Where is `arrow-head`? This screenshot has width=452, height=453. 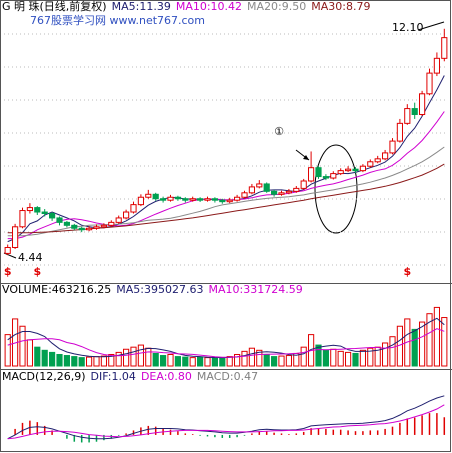
arrow-head is located at coordinates (306, 157).